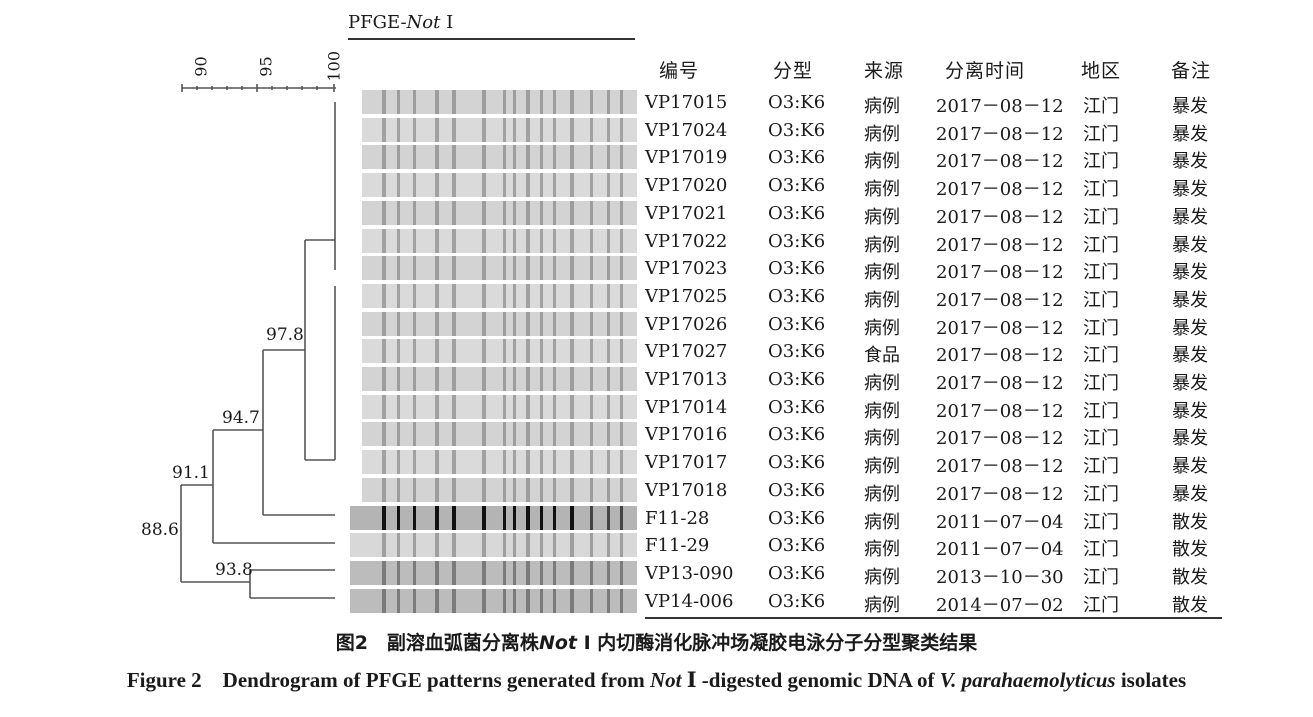 This screenshot has width=1313, height=717. Describe the element at coordinates (884, 71) in the screenshot. I see `header-source: 来源` at that location.